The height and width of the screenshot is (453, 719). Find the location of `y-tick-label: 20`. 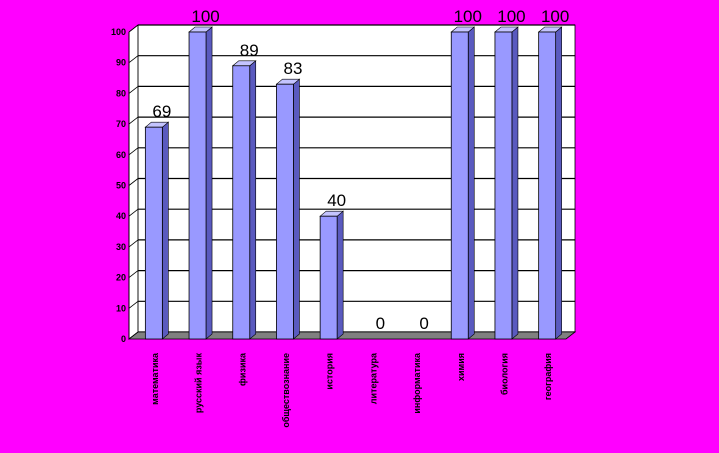

y-tick-label: 20 is located at coordinates (121, 278).